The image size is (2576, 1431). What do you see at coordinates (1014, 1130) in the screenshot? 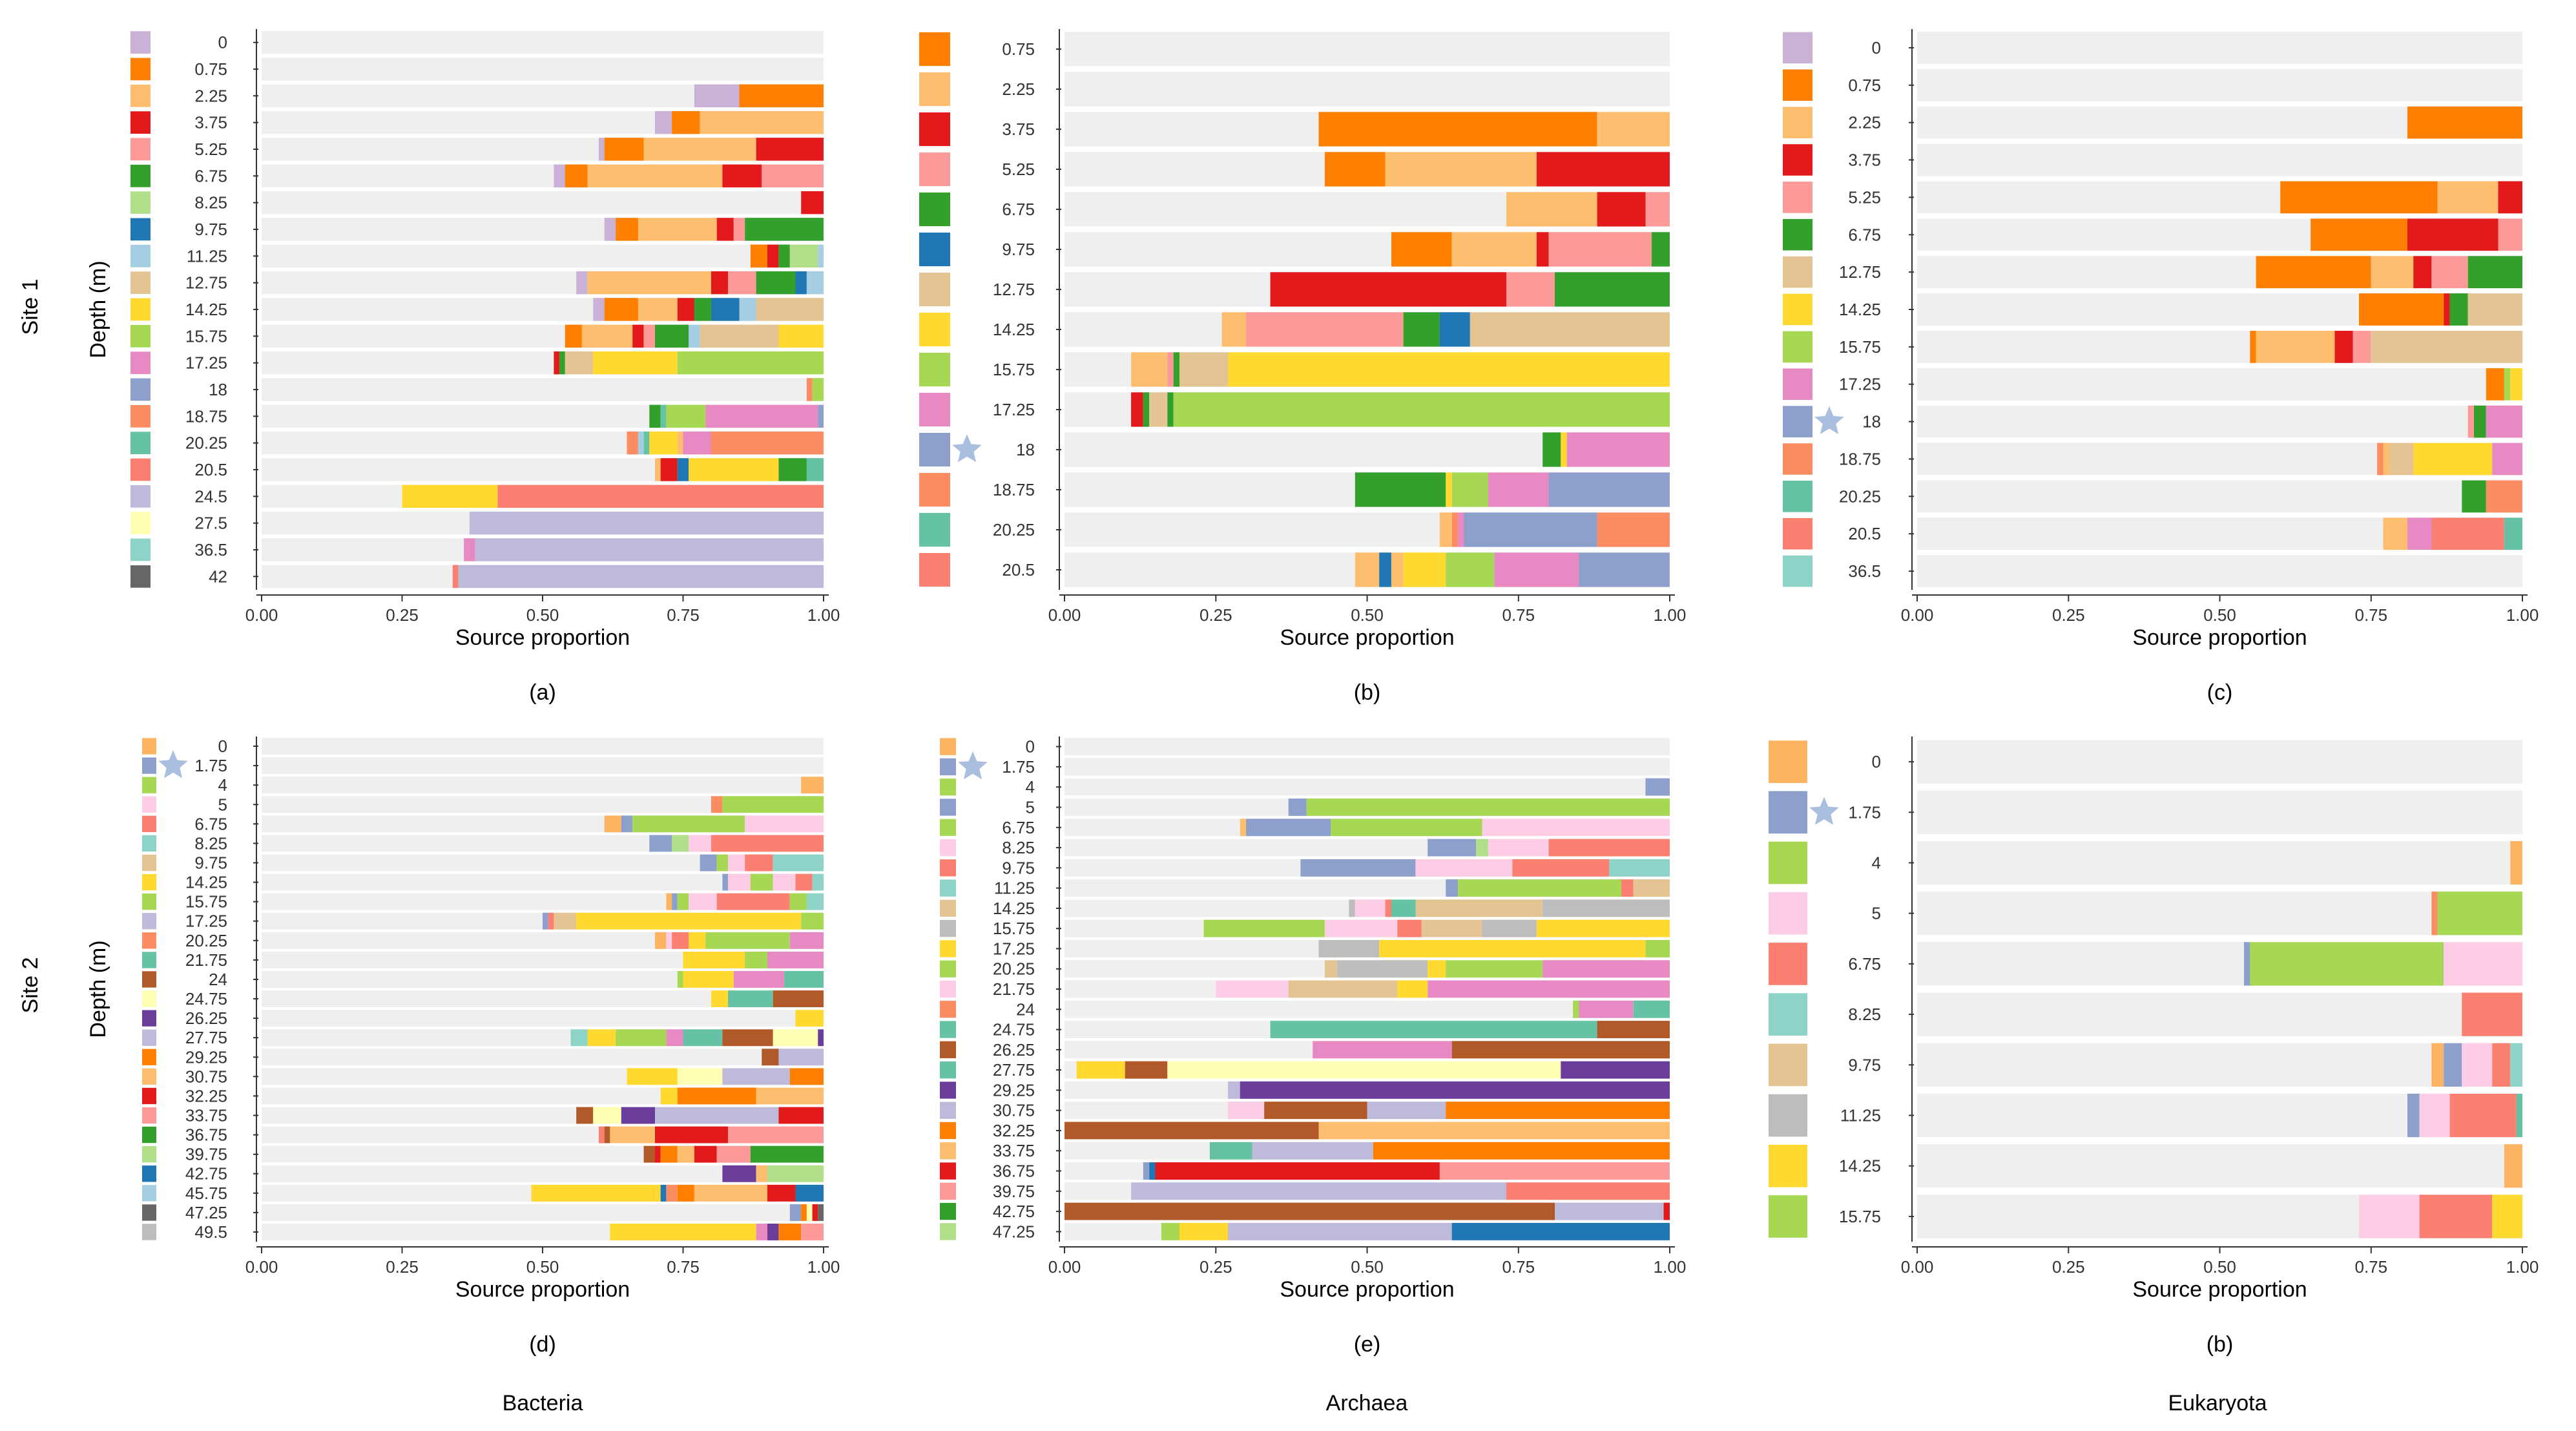
I see `depth-tick-label: 32.25` at bounding box center [1014, 1130].